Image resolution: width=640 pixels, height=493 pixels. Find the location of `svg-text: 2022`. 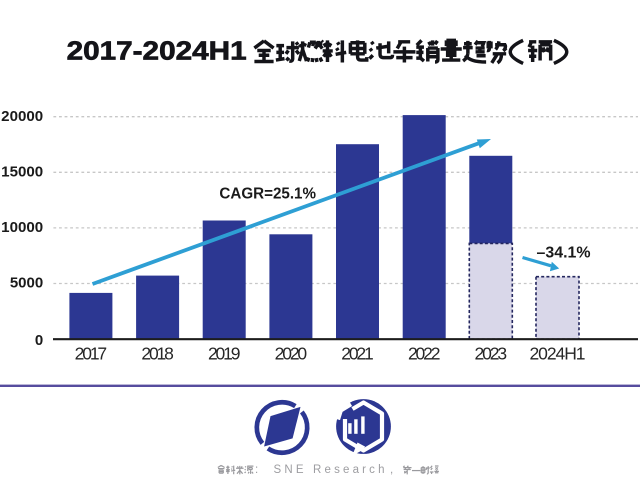

svg-text: 2022 is located at coordinates (424, 354).